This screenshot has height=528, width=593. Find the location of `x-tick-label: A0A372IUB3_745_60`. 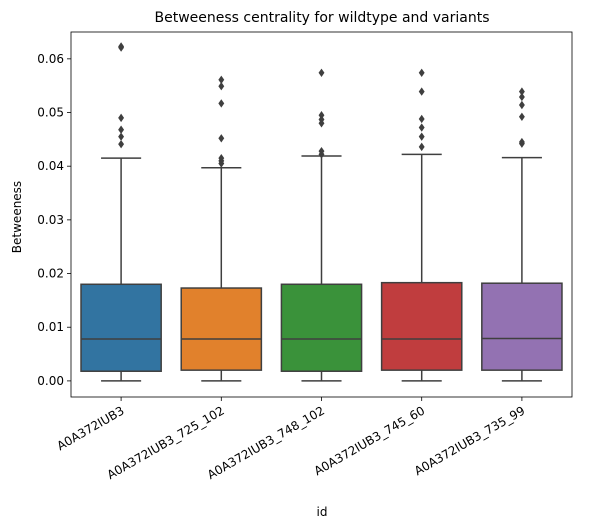

x-tick-label: A0A372IUB3_745_60 is located at coordinates (370, 440).